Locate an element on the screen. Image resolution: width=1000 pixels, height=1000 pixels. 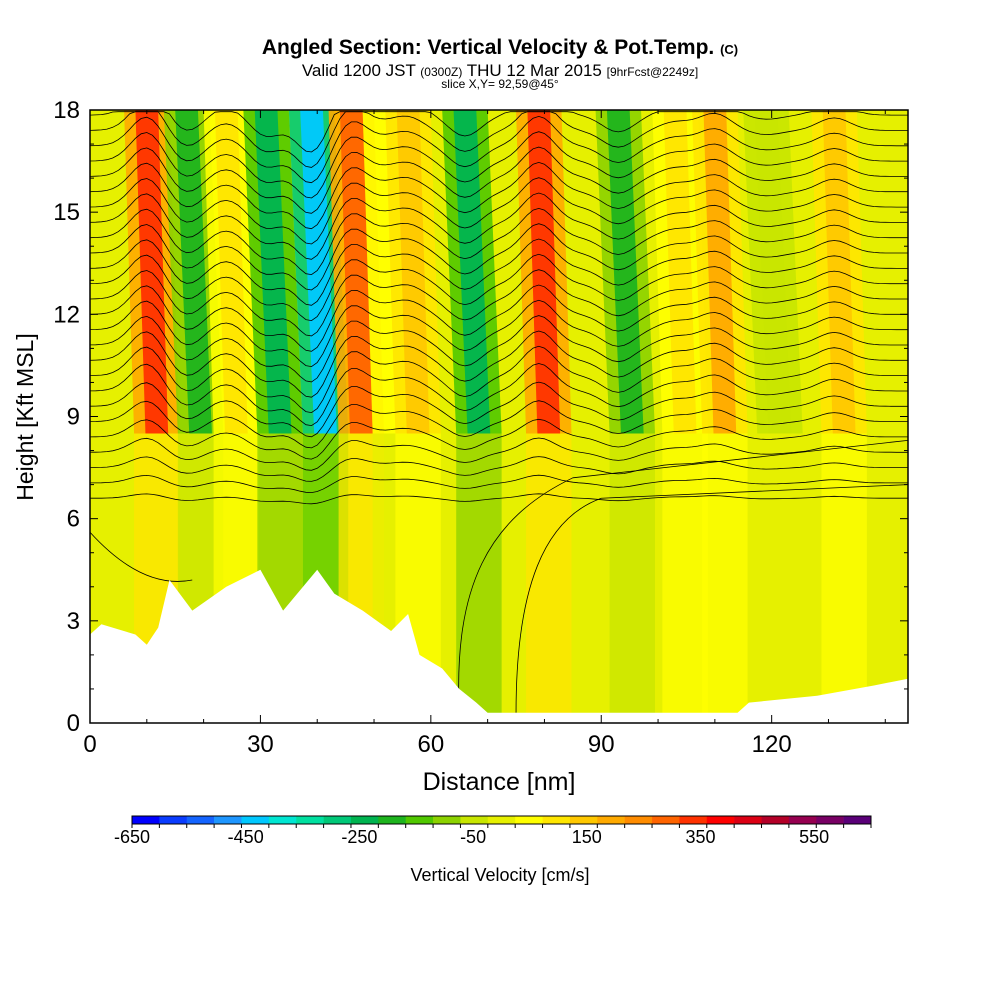
colorbar-tick-label-3: -50 is located at coordinates (473, 837).